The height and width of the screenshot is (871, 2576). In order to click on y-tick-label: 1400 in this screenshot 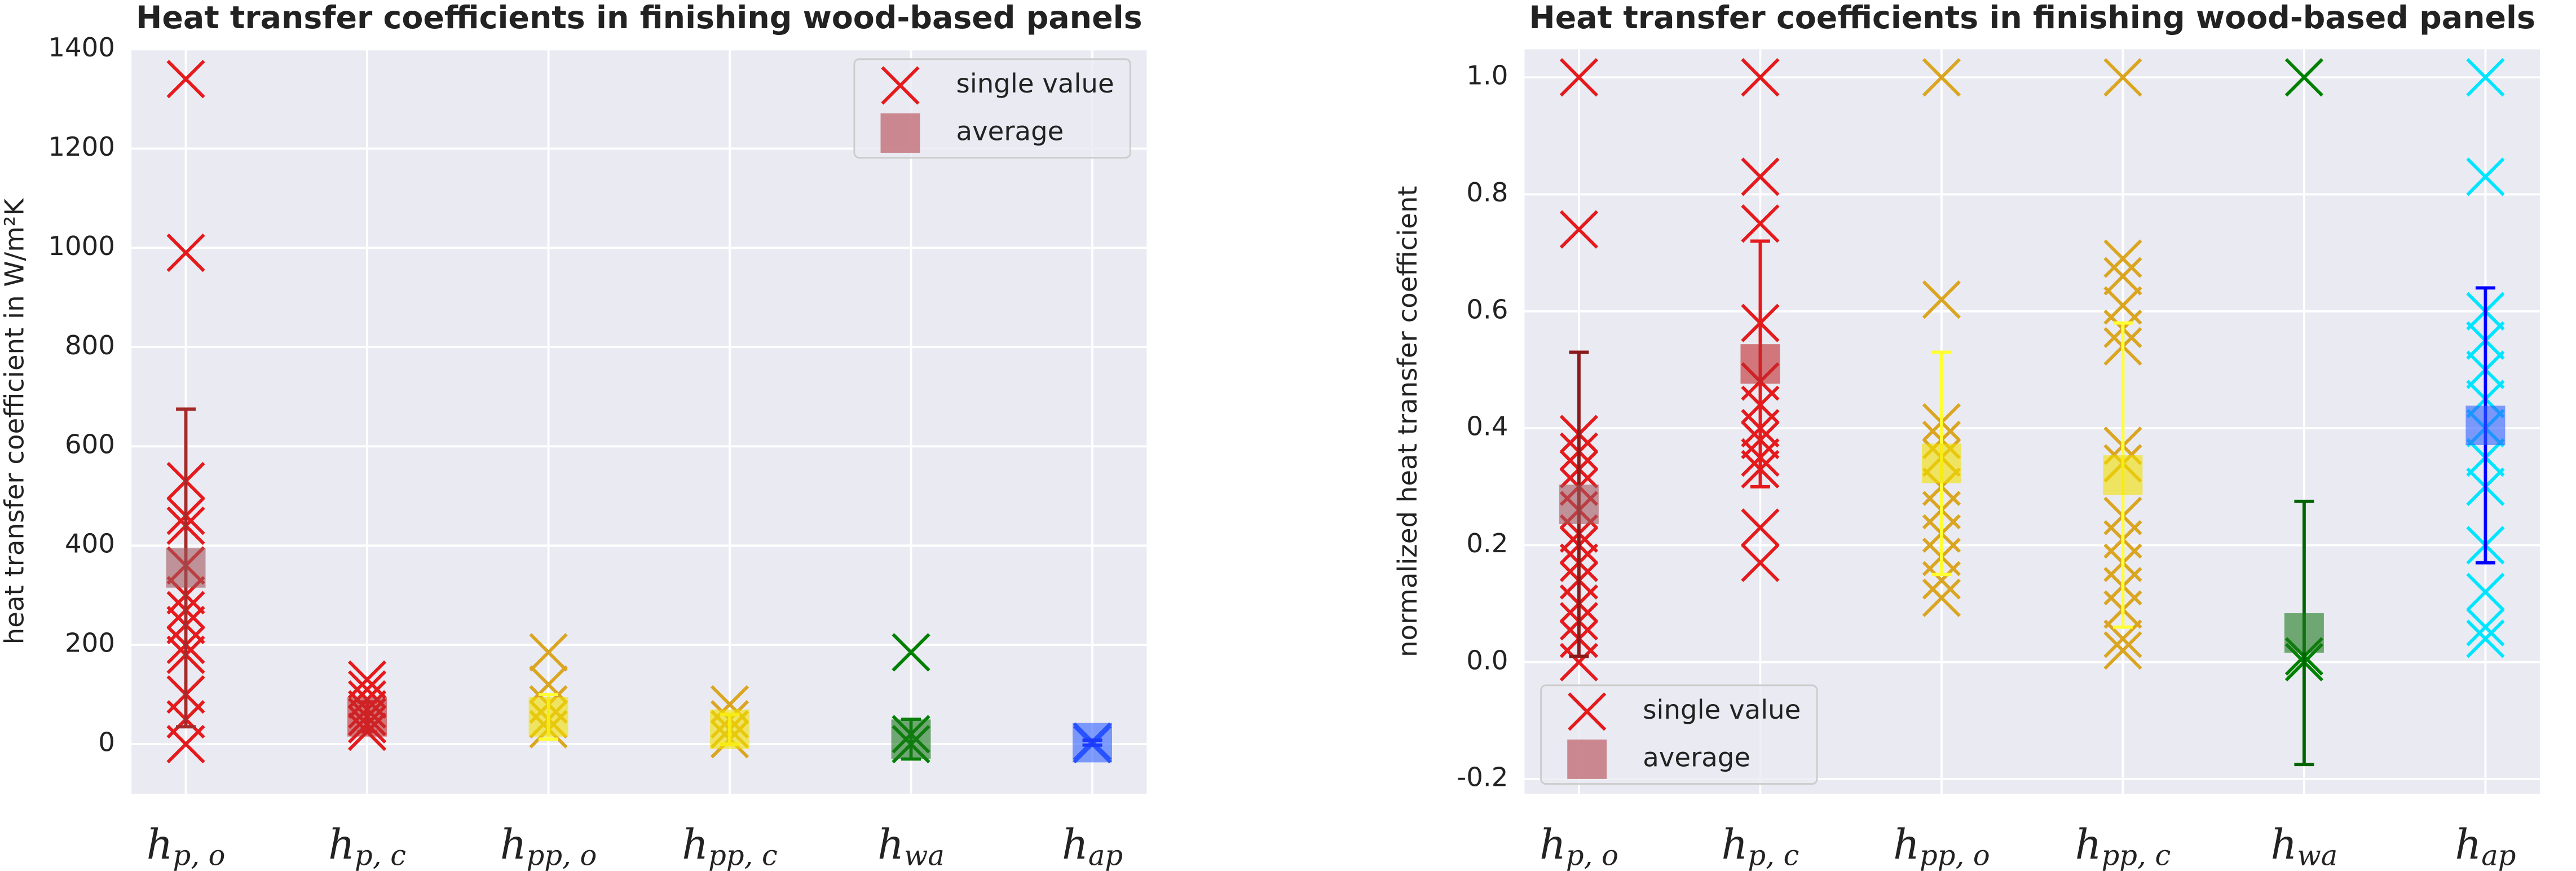, I will do `click(81, 47)`.